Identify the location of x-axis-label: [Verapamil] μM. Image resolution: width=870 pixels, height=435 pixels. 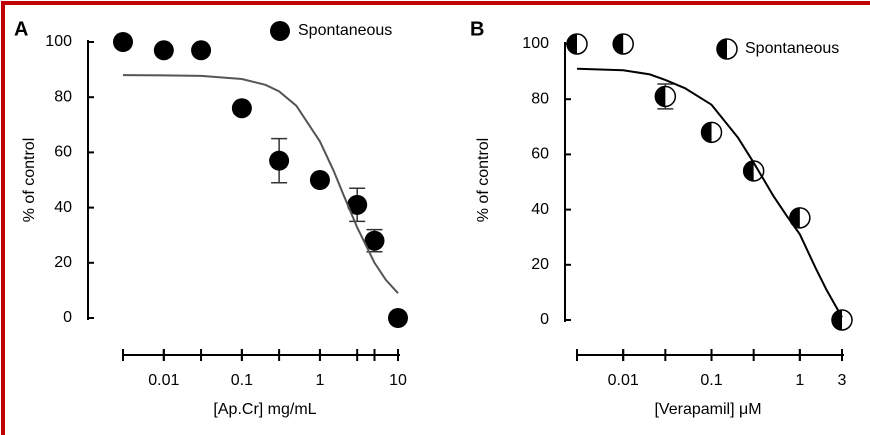
(707, 409).